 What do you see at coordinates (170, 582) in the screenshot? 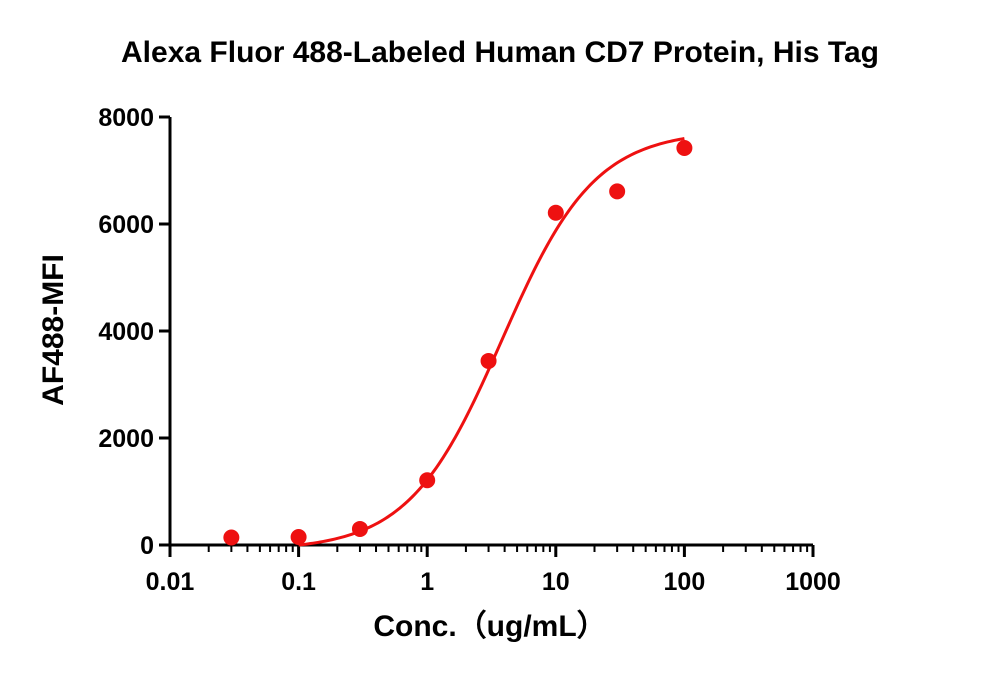
I see `x-tick-label: 0.01` at bounding box center [170, 582].